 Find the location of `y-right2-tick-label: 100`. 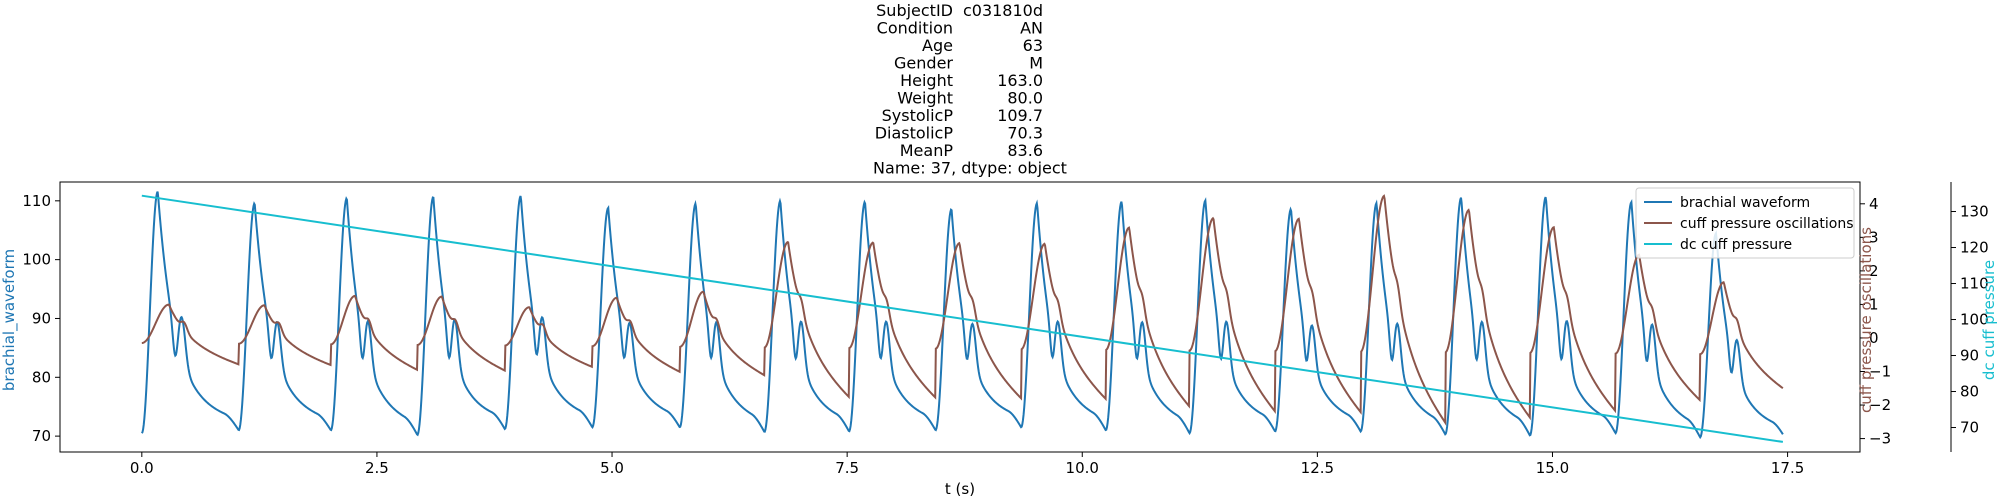

y-right2-tick-label: 100 is located at coordinates (1974, 320).